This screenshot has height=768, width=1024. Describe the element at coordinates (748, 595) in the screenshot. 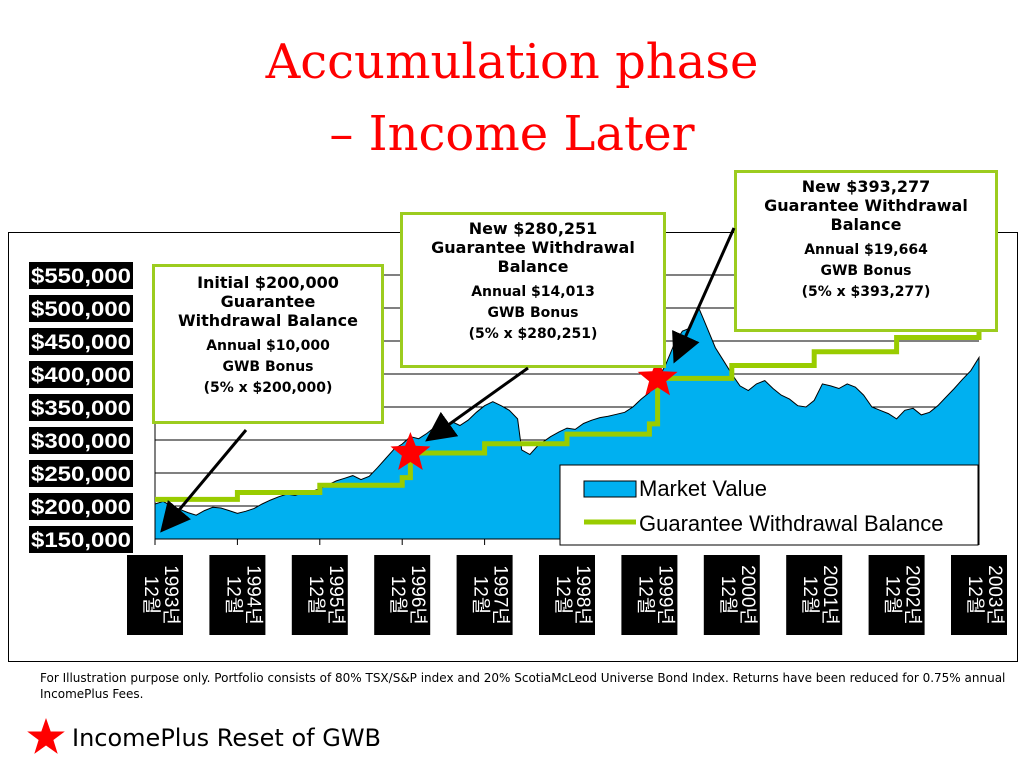

I see `x-tick-label-year: 2000년` at that location.